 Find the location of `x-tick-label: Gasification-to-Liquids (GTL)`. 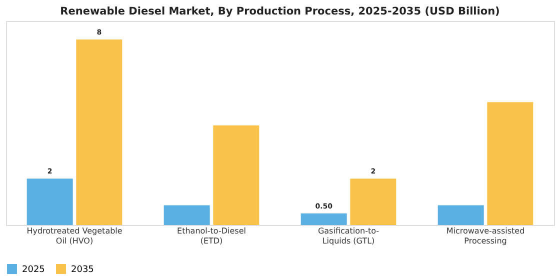

x-tick-label: Gasification-to-Liquids (GTL) is located at coordinates (349, 236).